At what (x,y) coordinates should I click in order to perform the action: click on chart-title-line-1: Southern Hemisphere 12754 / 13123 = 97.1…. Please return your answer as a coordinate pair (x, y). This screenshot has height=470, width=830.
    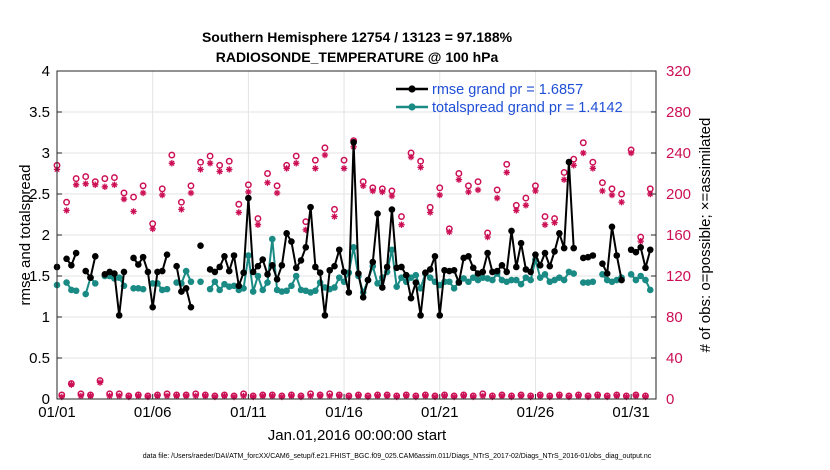
    Looking at the image, I should click on (357, 37).